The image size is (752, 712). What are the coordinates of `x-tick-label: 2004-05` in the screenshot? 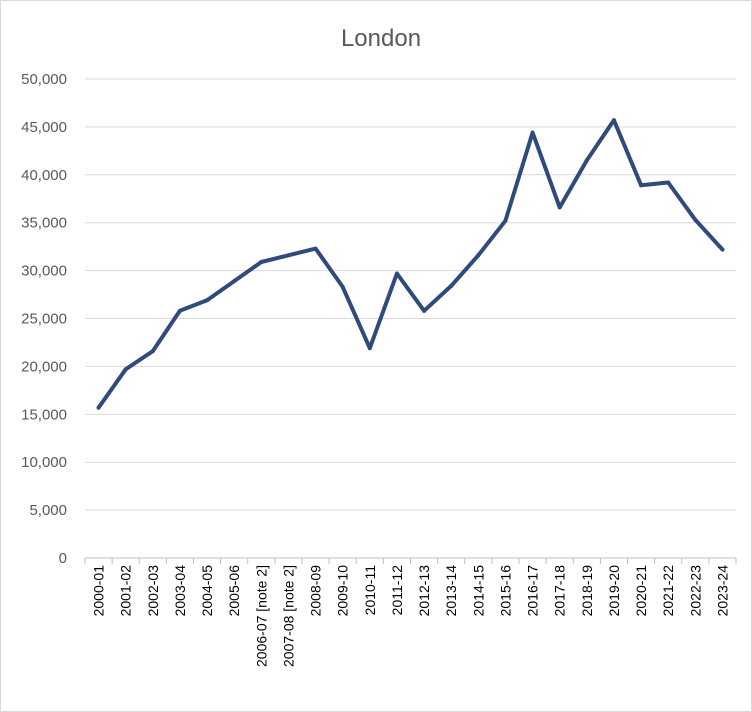 It's located at (207, 591).